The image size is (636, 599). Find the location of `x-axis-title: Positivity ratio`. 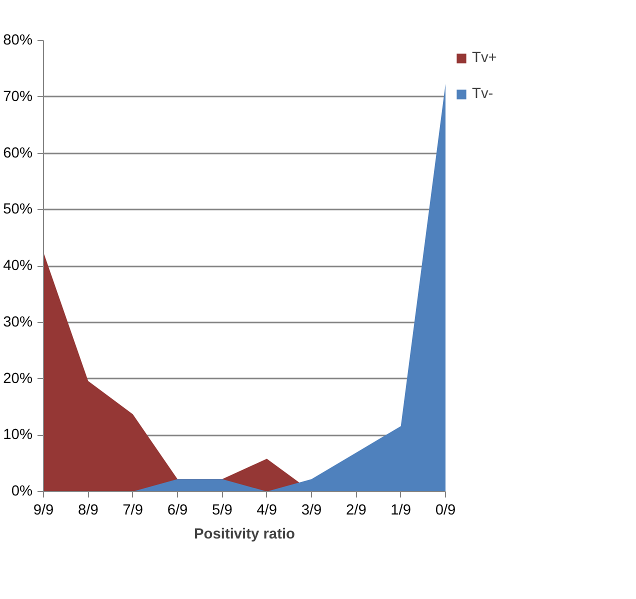

x-axis-title: Positivity ratio is located at coordinates (245, 534).